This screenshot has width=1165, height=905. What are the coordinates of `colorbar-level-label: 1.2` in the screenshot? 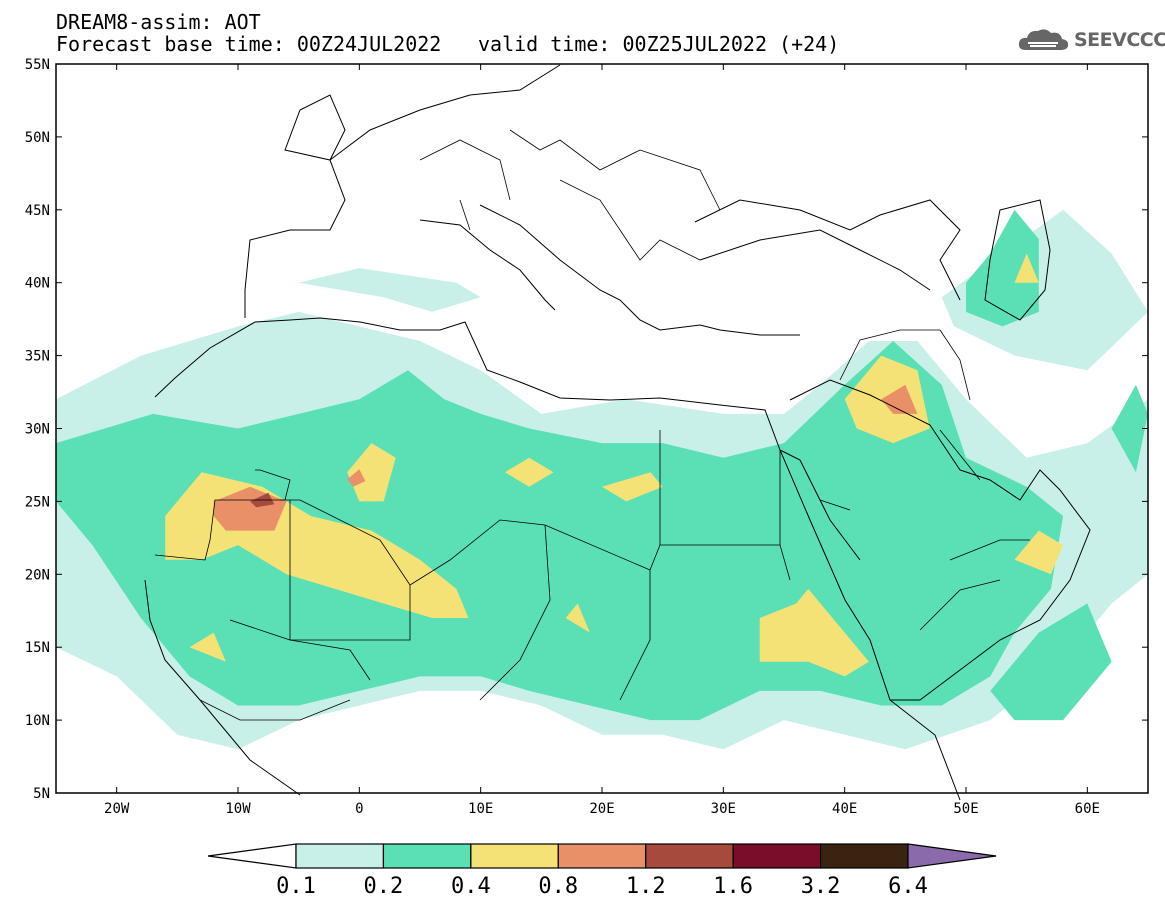 It's located at (646, 886).